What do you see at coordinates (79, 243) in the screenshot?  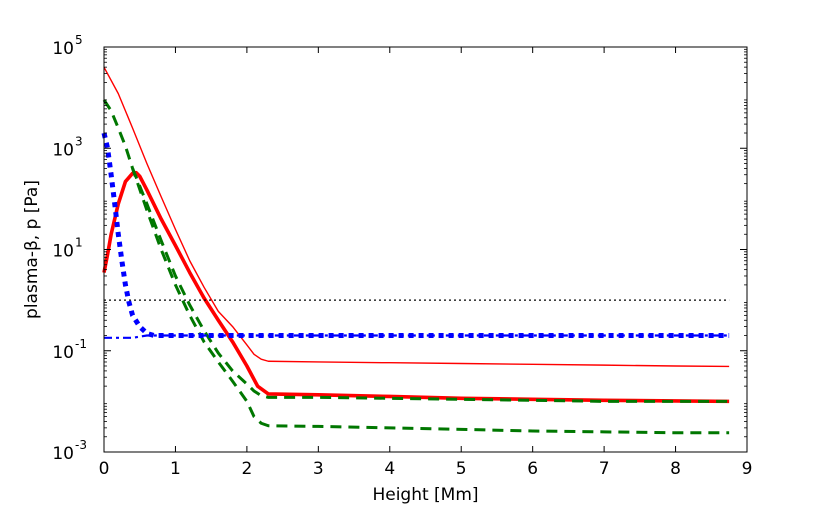 I see `y-tick-exponent: 1` at bounding box center [79, 243].